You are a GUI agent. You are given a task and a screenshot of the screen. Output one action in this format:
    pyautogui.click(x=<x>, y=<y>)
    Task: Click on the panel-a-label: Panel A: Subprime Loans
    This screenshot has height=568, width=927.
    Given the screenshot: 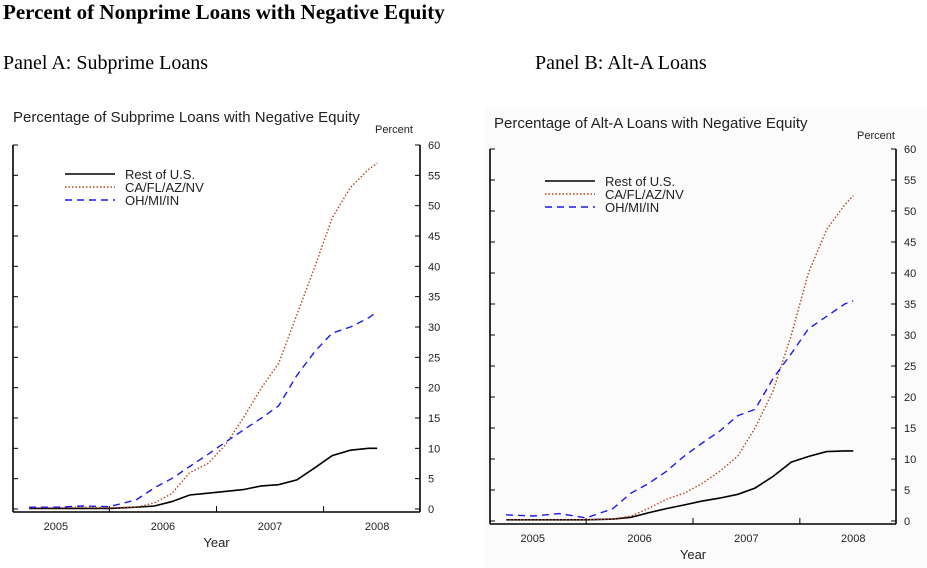 What is the action you would take?
    pyautogui.click(x=105, y=63)
    